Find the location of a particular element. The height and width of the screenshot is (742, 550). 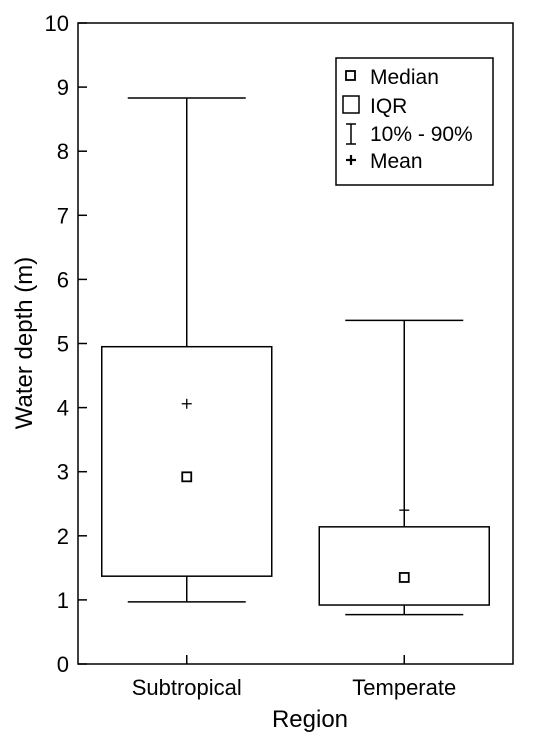

y-axis-title: Water depth (m) is located at coordinates (24, 343).